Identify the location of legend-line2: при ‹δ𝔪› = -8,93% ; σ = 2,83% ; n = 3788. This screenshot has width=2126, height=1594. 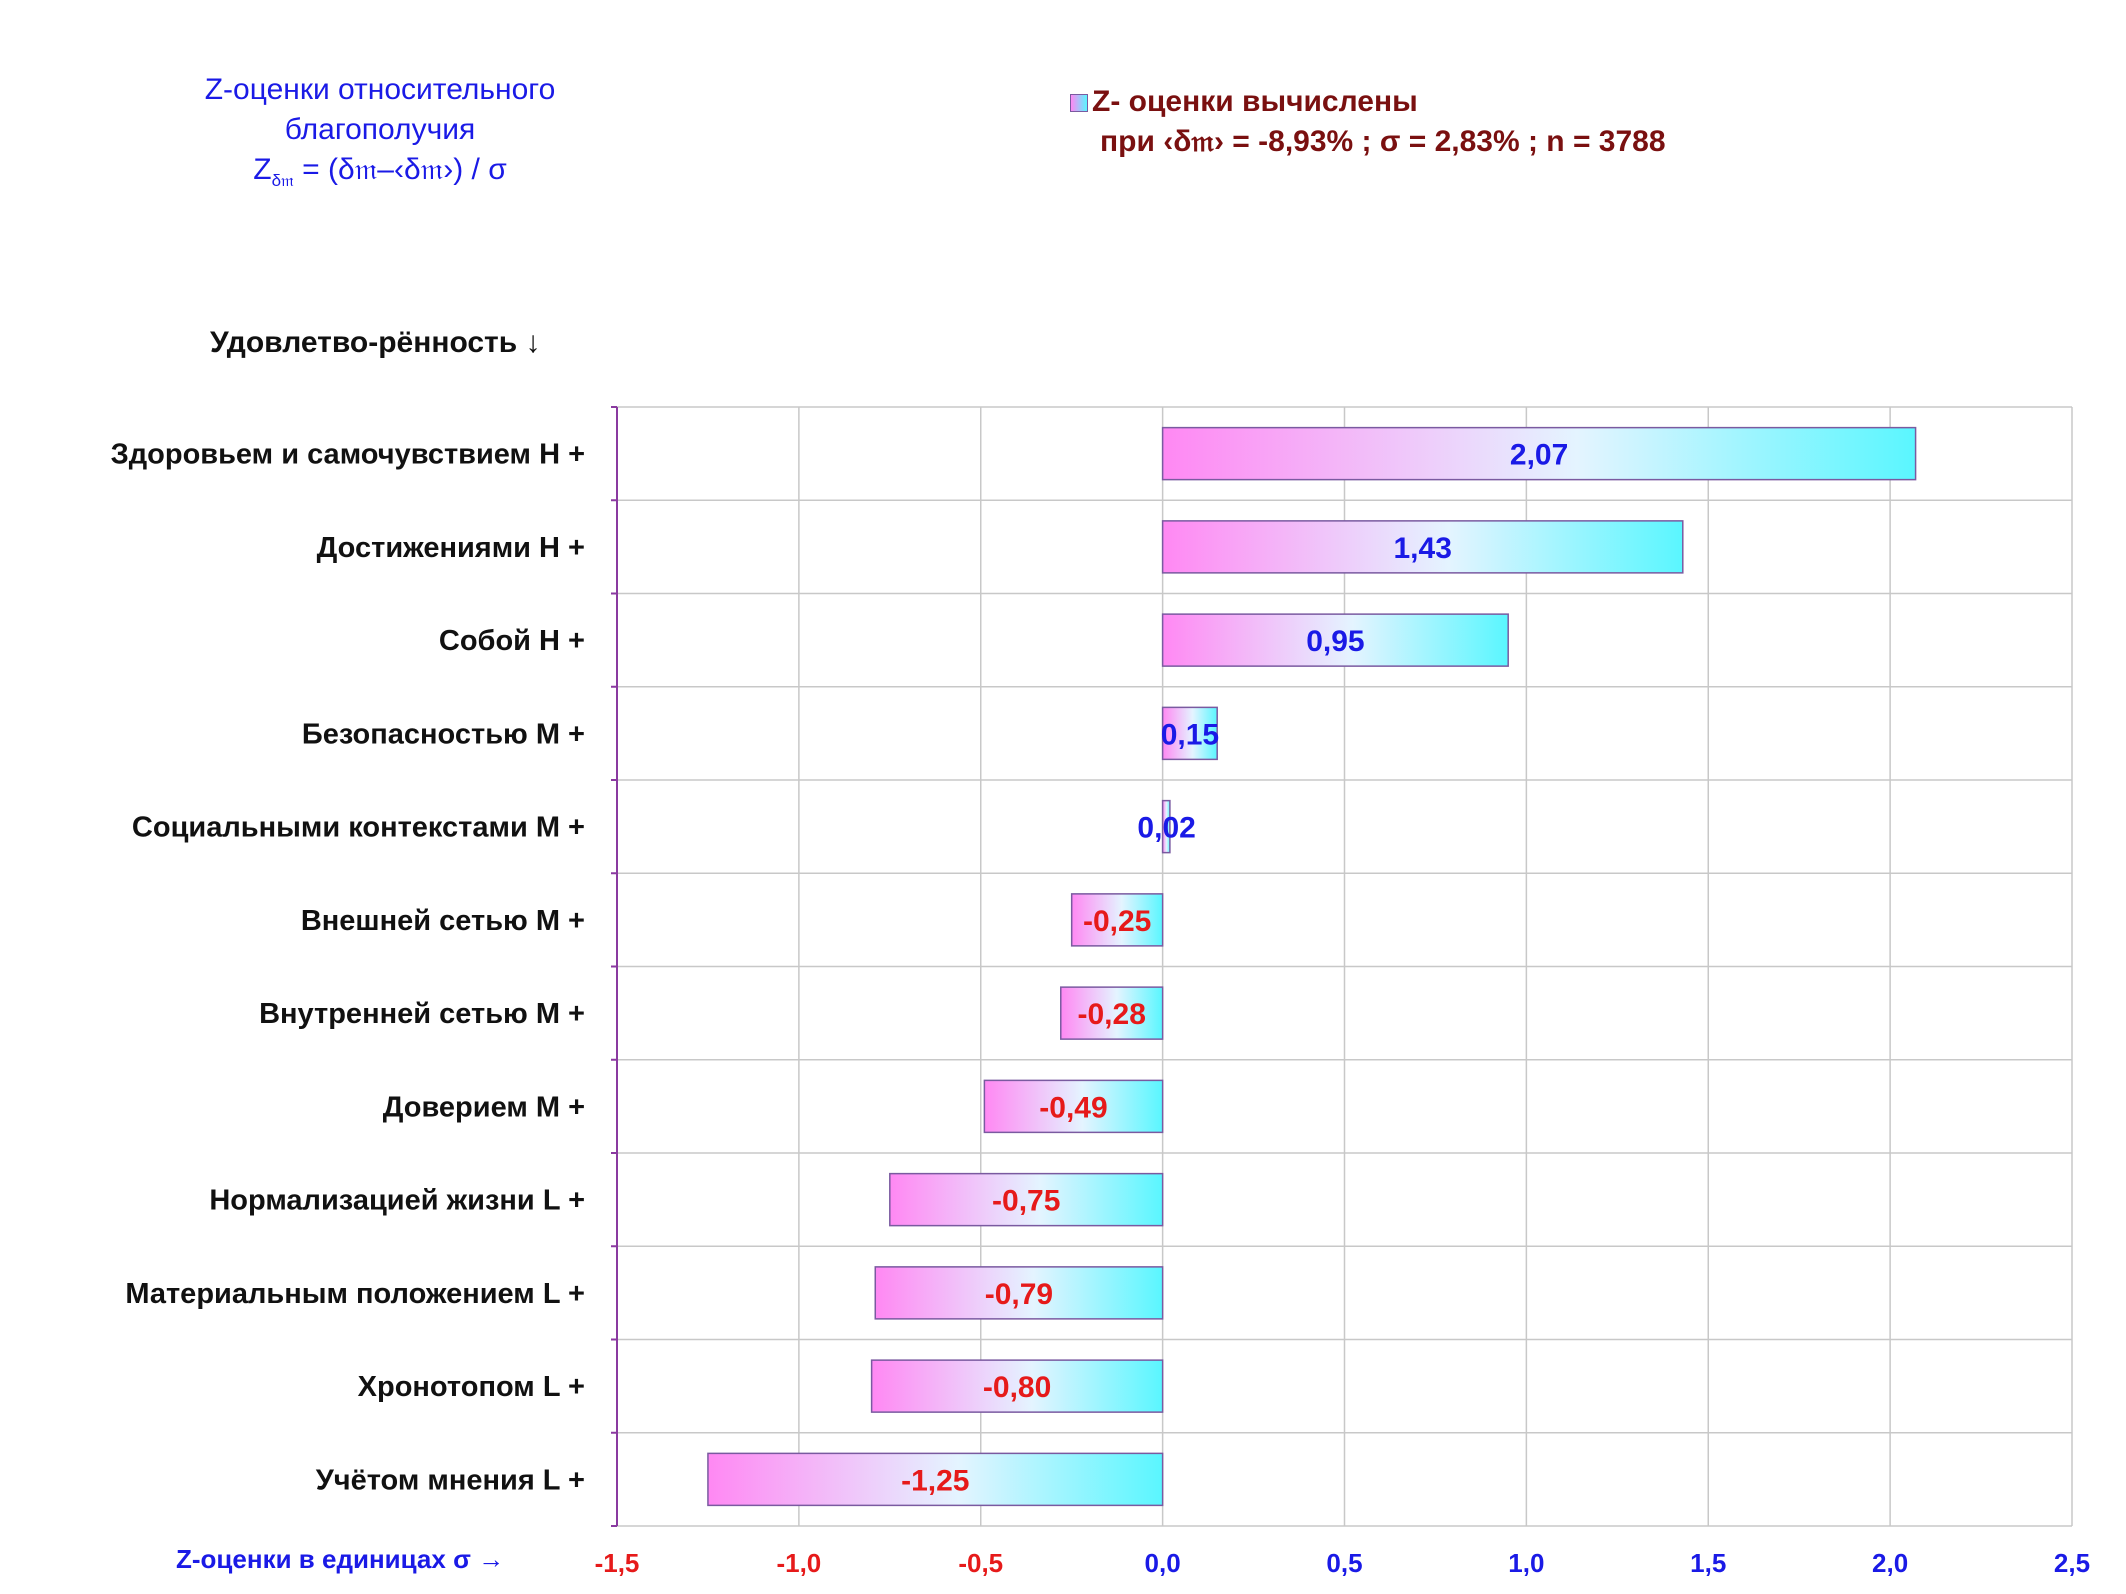
(1383, 141).